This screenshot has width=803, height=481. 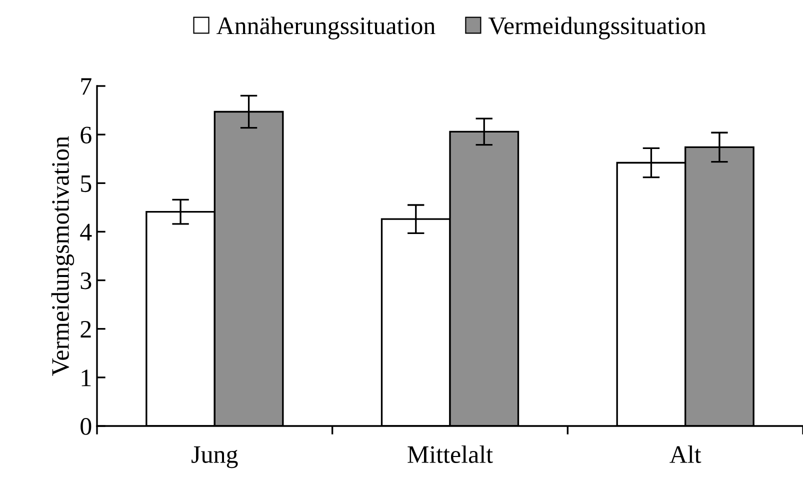 I want to click on y-tick-label: 7, so click(x=86, y=86).